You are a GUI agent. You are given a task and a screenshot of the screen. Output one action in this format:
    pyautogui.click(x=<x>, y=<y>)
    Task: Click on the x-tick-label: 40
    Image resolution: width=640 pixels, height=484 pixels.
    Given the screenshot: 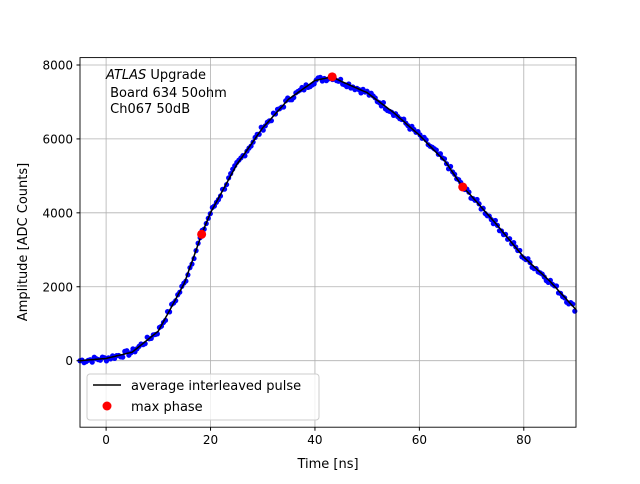 What is the action you would take?
    pyautogui.click(x=314, y=440)
    